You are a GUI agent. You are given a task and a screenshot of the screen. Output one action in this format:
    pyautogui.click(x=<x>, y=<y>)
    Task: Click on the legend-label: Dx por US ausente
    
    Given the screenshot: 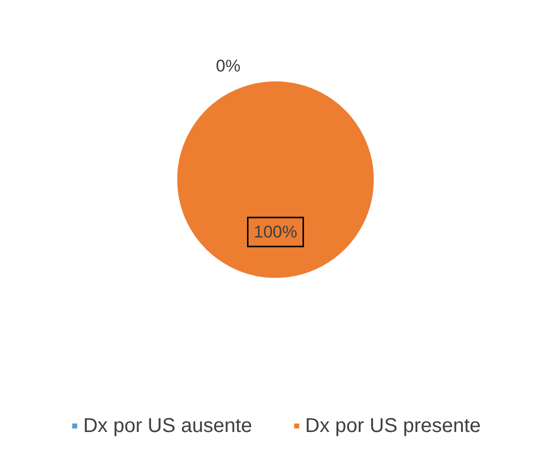 What is the action you would take?
    pyautogui.click(x=167, y=426)
    